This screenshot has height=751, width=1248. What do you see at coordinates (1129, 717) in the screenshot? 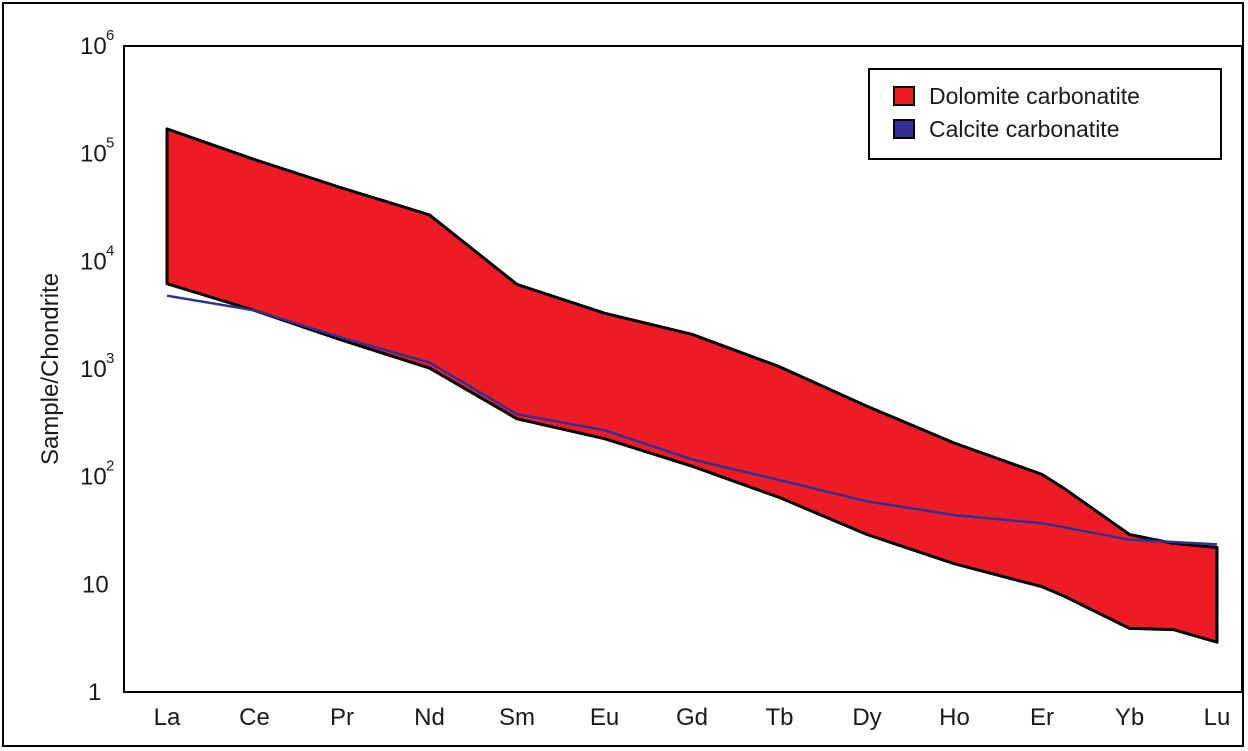
I see `x-tick-label: Yb` at bounding box center [1129, 717].